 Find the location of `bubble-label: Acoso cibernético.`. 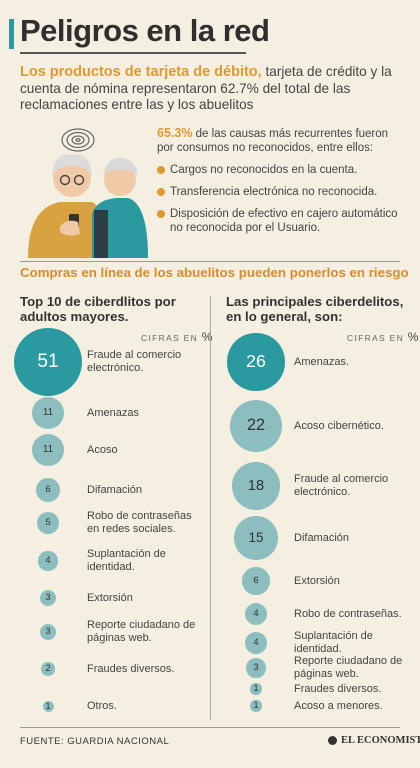

bubble-label: Acoso cibernético. is located at coordinates (339, 425).